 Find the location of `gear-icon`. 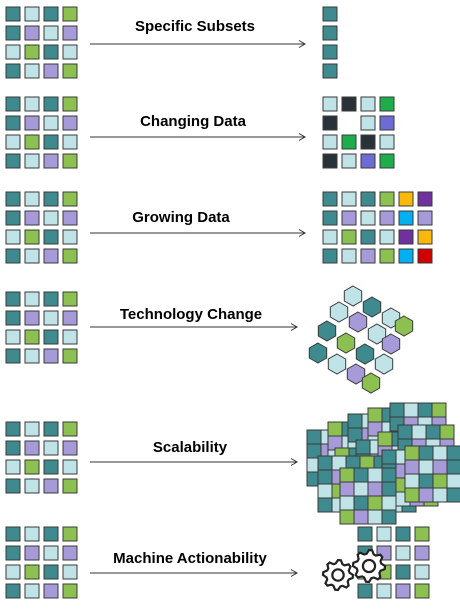

gear-icon is located at coordinates (338, 575).